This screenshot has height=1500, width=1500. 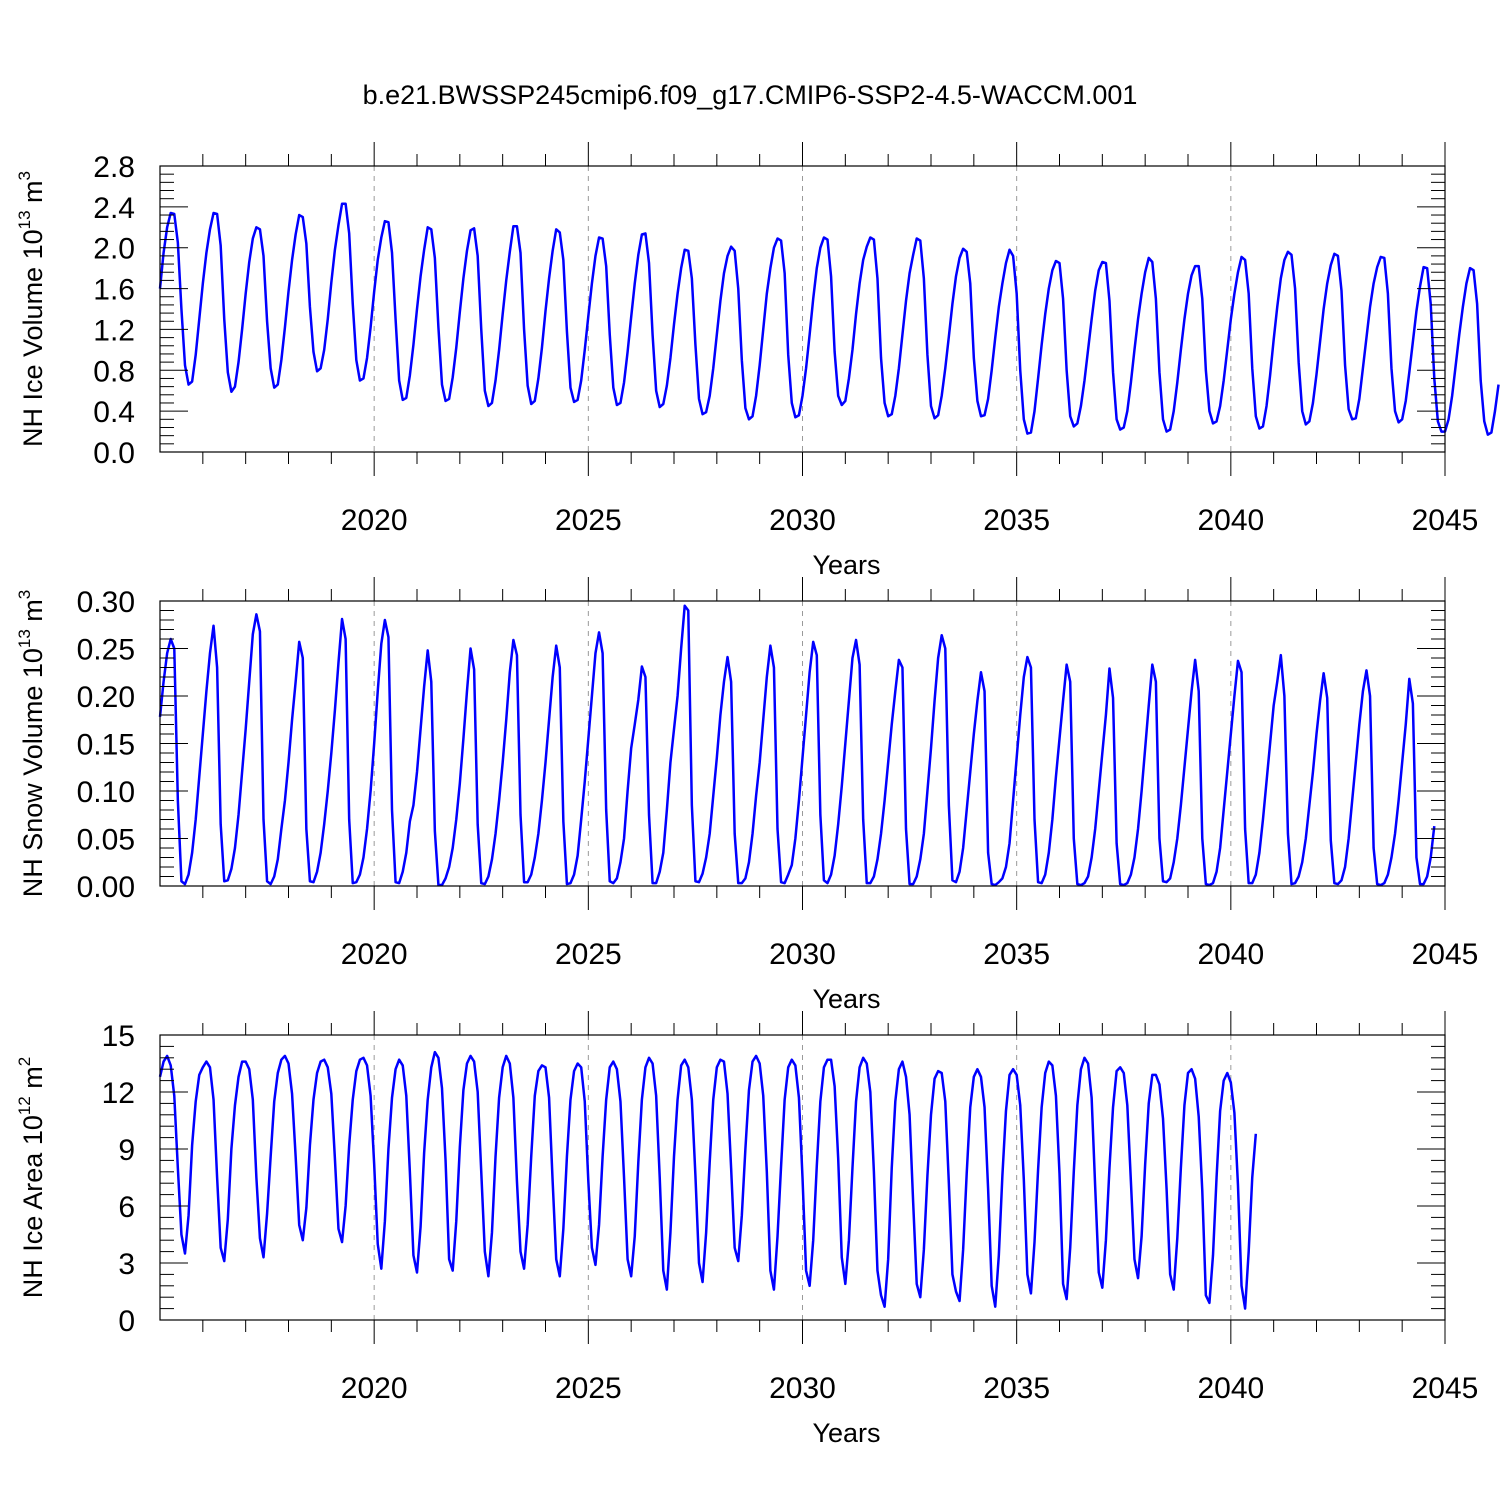 I want to click on y-tick-label: 3, so click(x=126, y=1264).